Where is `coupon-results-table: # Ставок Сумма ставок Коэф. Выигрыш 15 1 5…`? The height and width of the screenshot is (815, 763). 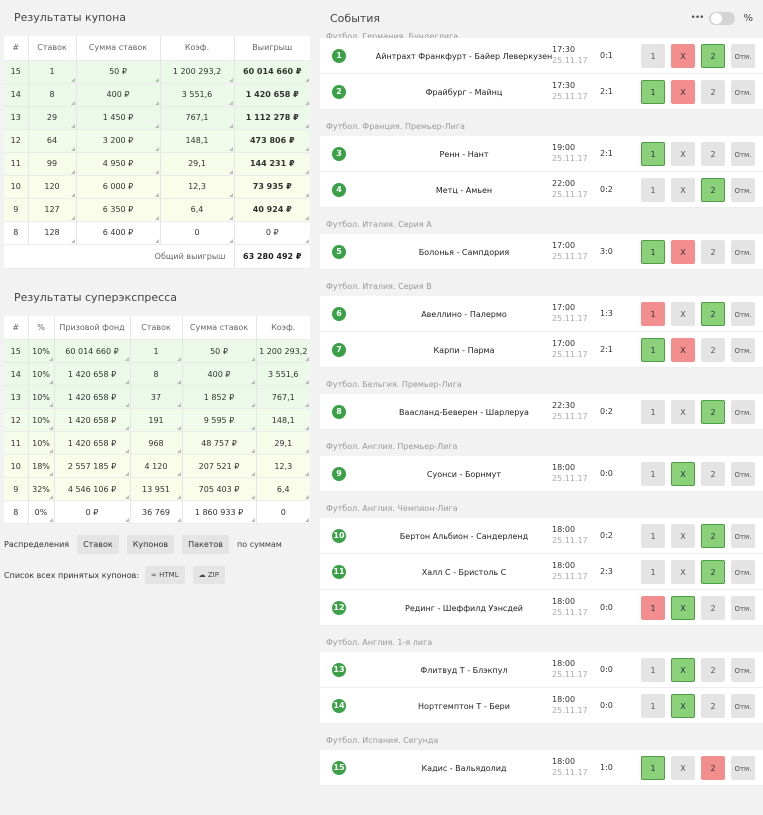
coupon-results-table: # Ставок Сумма ставок Коэф. Выигрыш 15 1 5… is located at coordinates (157, 152).